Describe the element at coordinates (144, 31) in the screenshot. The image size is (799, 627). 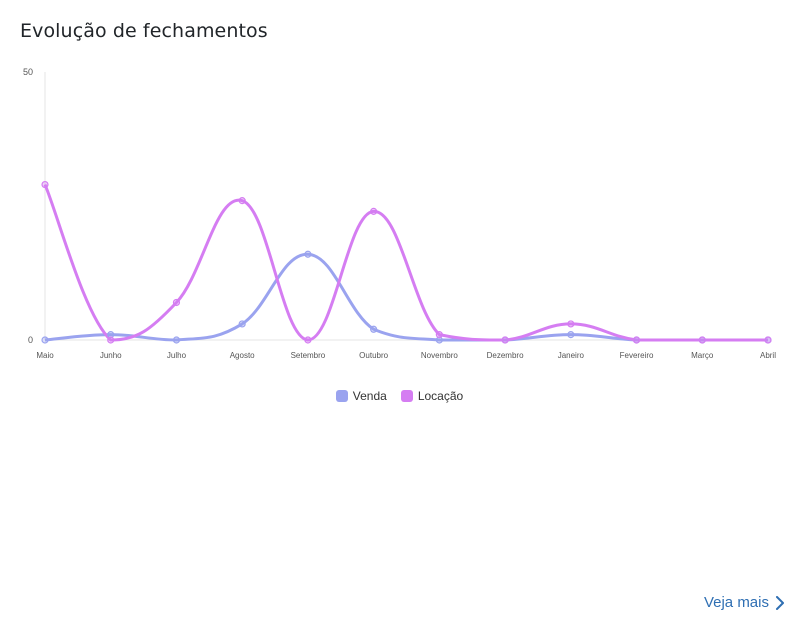
I see `card-title: Evolução de fechamentos` at that location.